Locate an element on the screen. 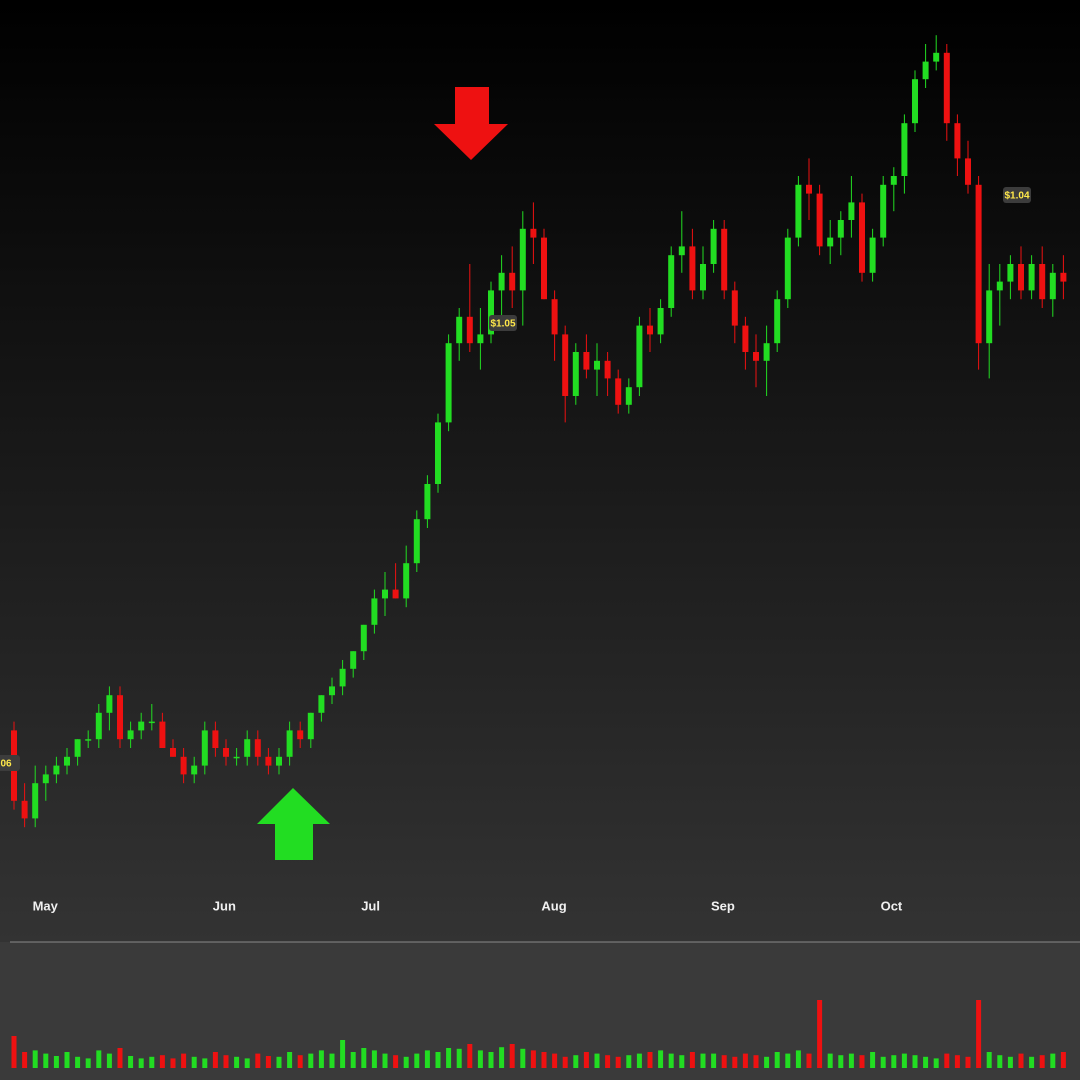  up-arrow is located at coordinates (293, 824).